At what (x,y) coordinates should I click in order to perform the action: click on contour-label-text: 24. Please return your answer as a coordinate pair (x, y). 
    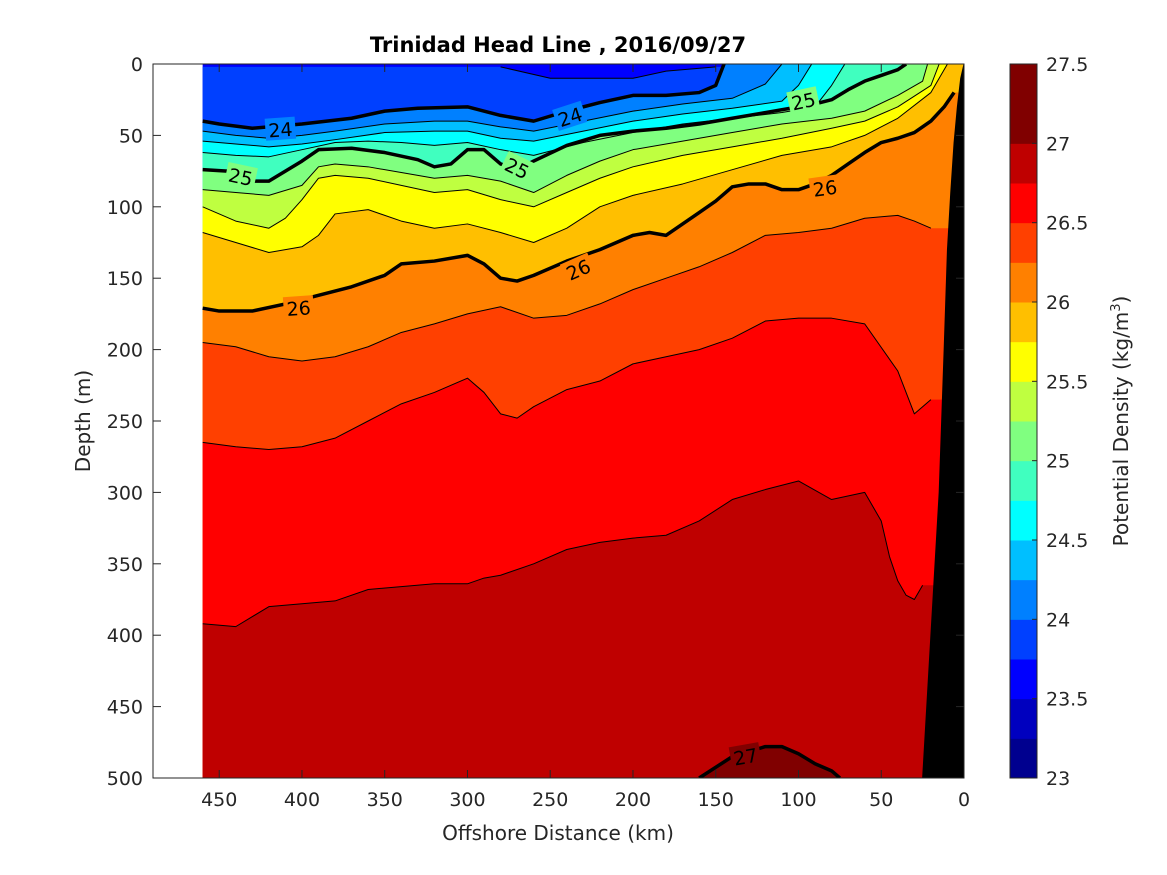
    Looking at the image, I should click on (281, 131).